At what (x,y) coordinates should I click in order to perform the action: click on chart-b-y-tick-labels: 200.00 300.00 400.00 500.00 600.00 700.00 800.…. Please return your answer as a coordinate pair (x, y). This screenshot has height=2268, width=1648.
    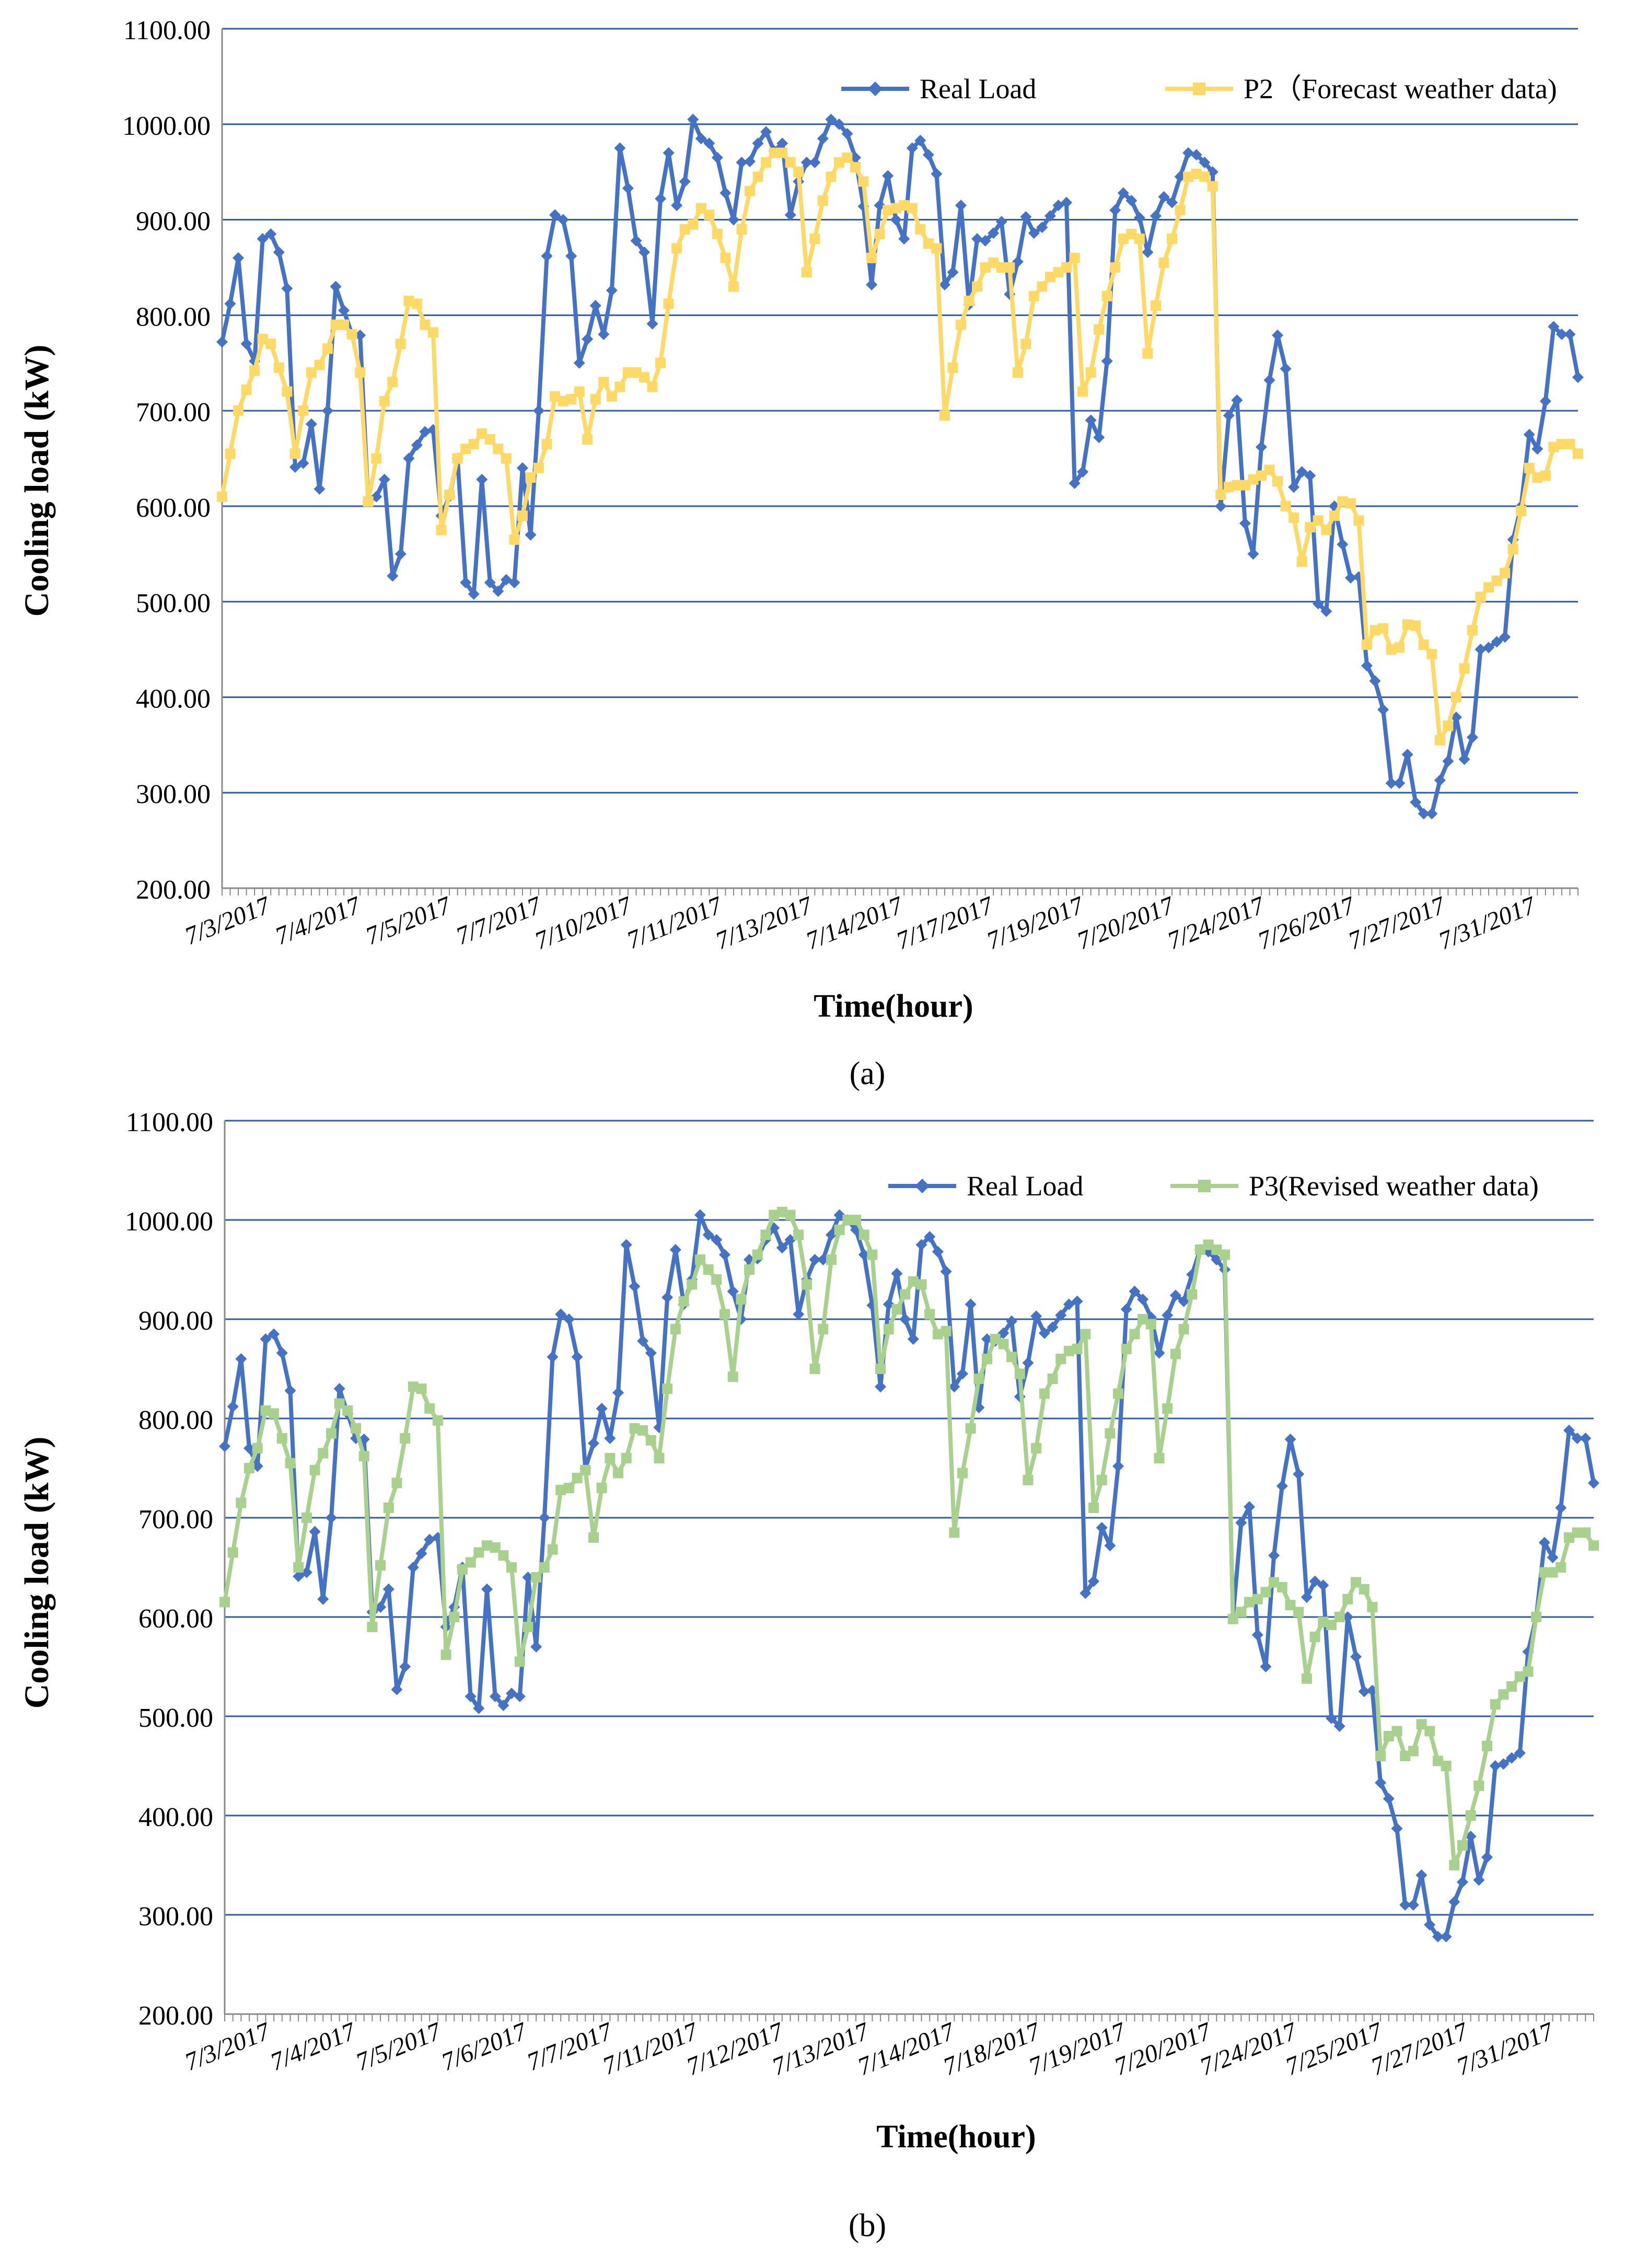
    Looking at the image, I should click on (169, 1569).